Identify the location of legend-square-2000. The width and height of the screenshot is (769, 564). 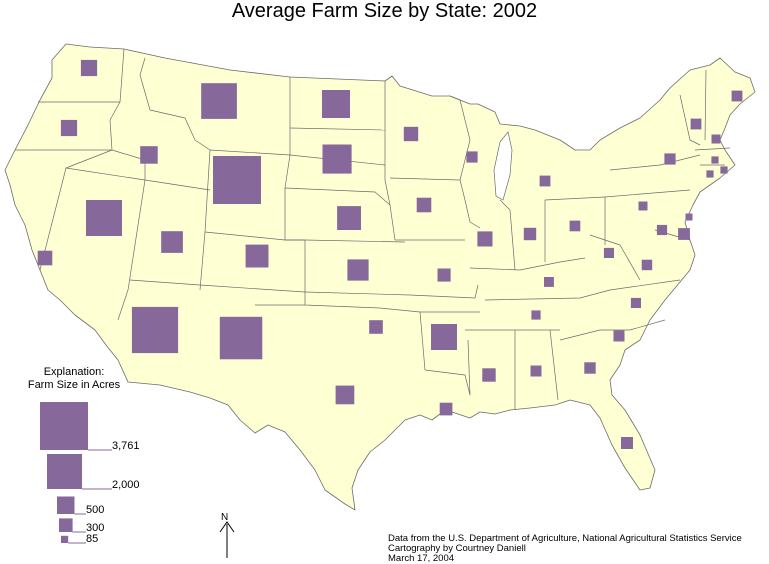
(64, 471).